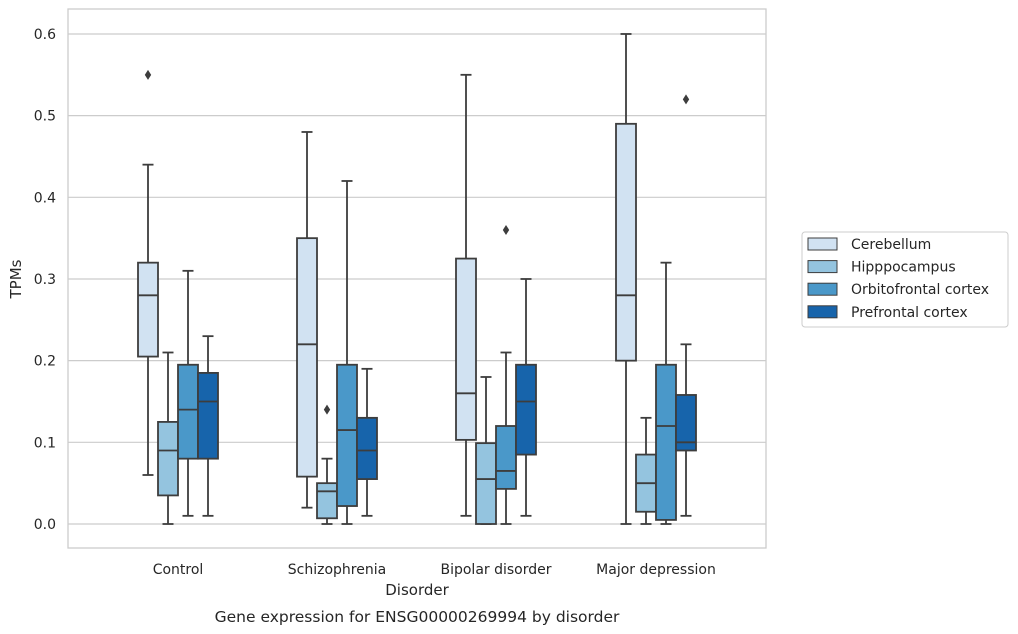 The height and width of the screenshot is (634, 1018). I want to click on box-hipppocampus-control, so click(168, 438).